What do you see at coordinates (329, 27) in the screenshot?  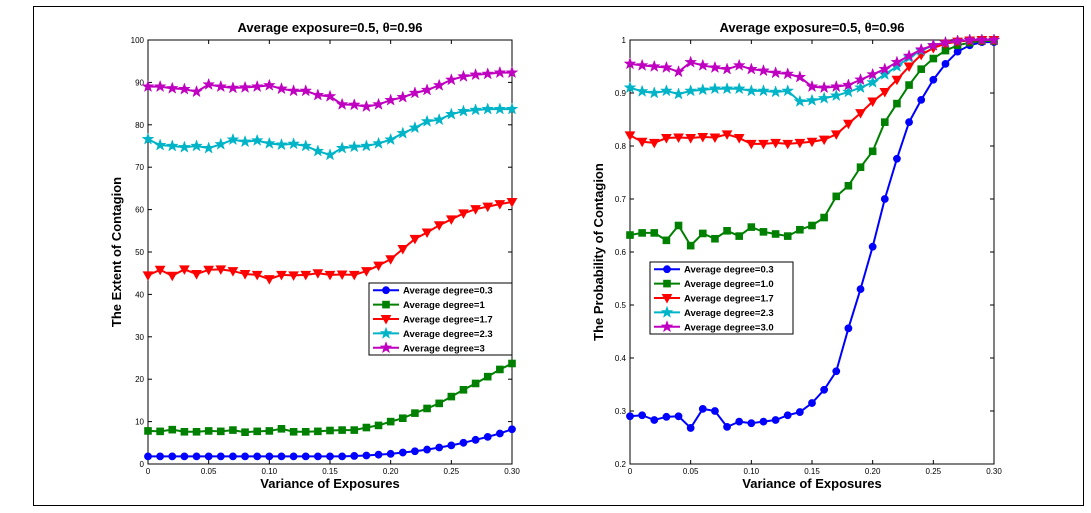 I see `chart-title: Average exposure=0.5, θ=0.96` at bounding box center [329, 27].